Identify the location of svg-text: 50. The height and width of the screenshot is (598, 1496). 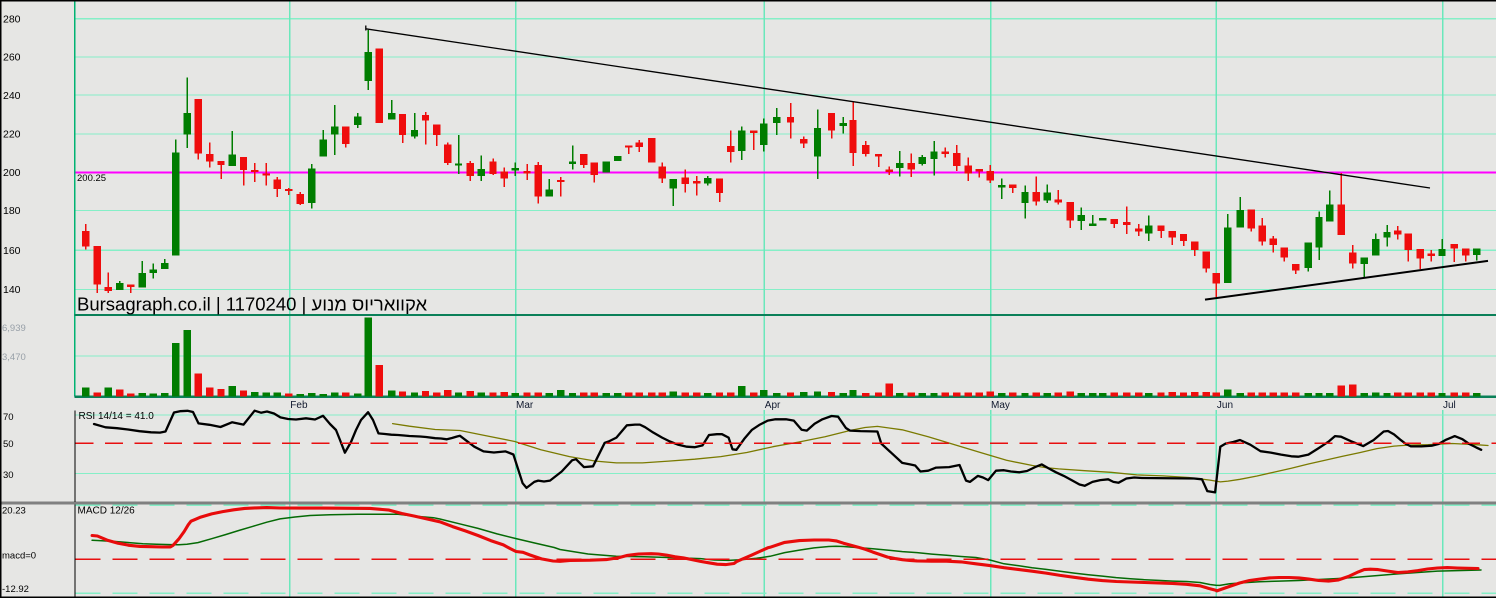
(8, 444).